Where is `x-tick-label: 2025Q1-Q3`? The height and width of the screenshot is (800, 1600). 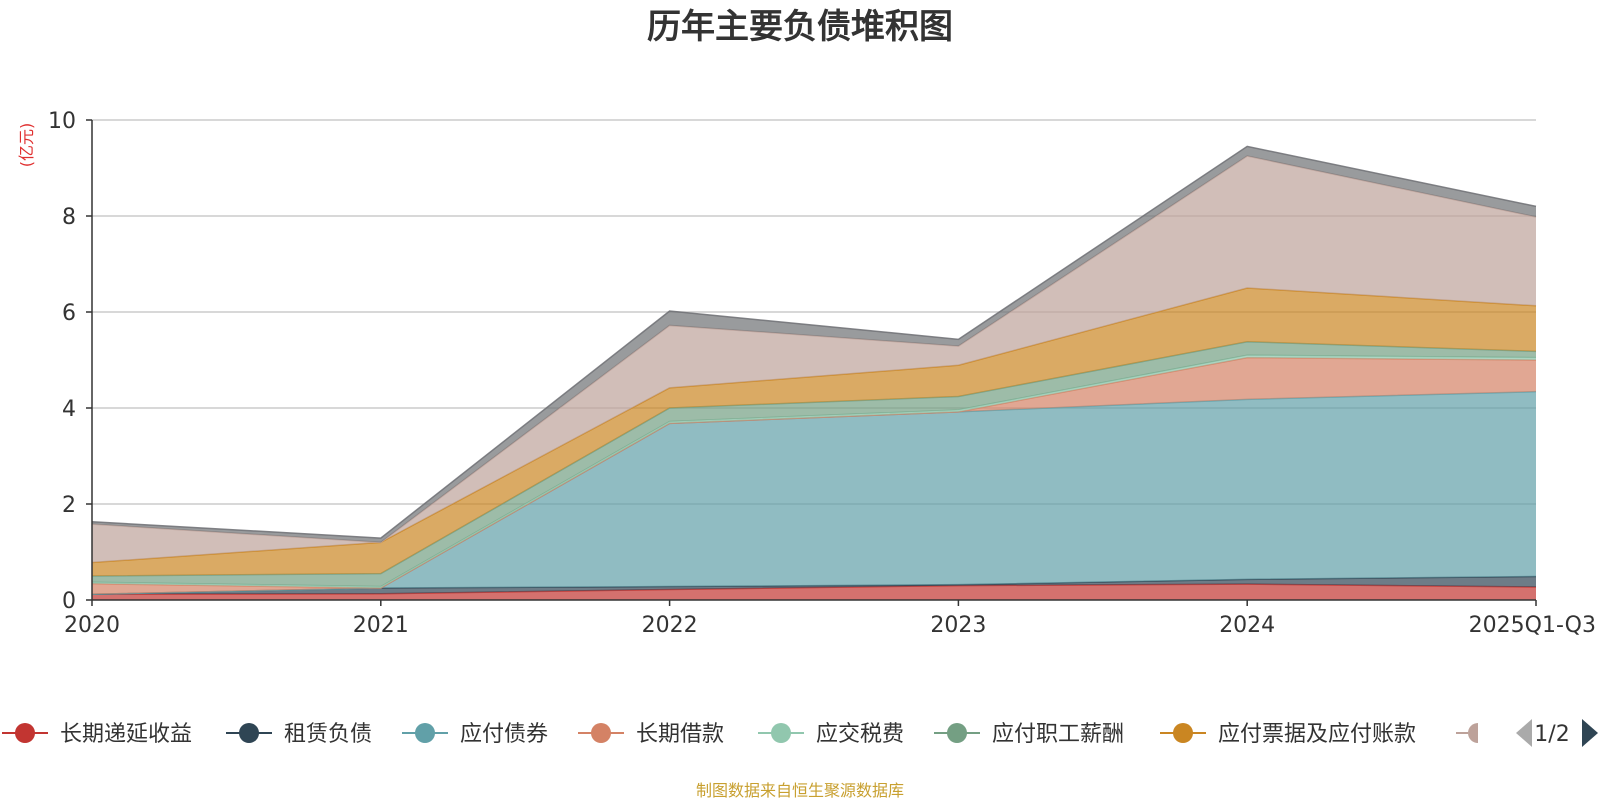
x-tick-label: 2025Q1-Q3 is located at coordinates (1532, 625).